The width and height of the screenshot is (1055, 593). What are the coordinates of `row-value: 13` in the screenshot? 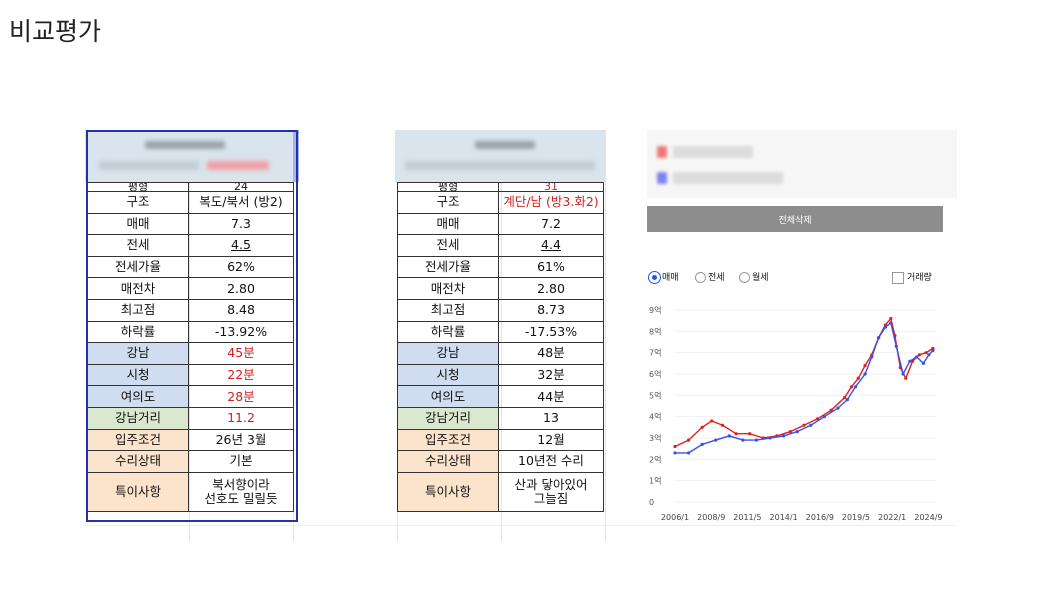 It's located at (551, 418).